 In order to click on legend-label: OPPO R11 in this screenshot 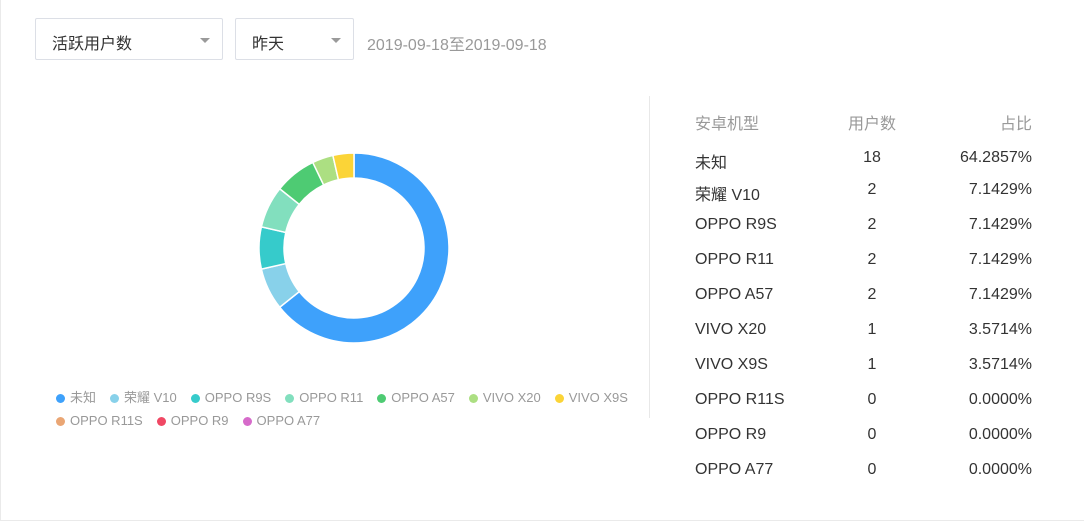, I will do `click(331, 397)`.